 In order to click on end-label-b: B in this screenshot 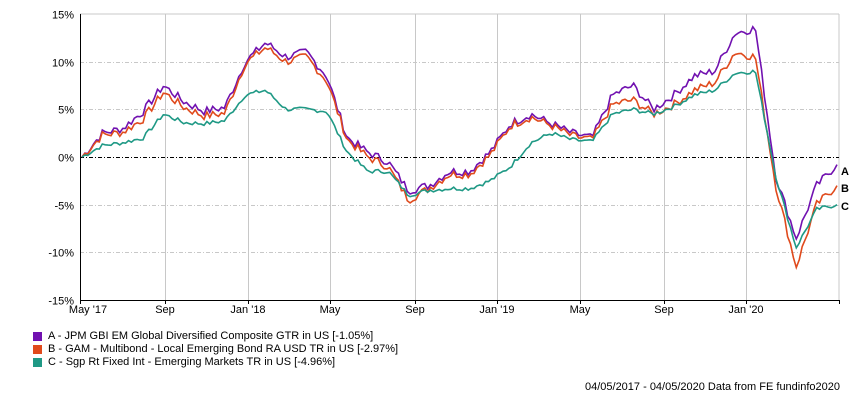, I will do `click(845, 189)`.